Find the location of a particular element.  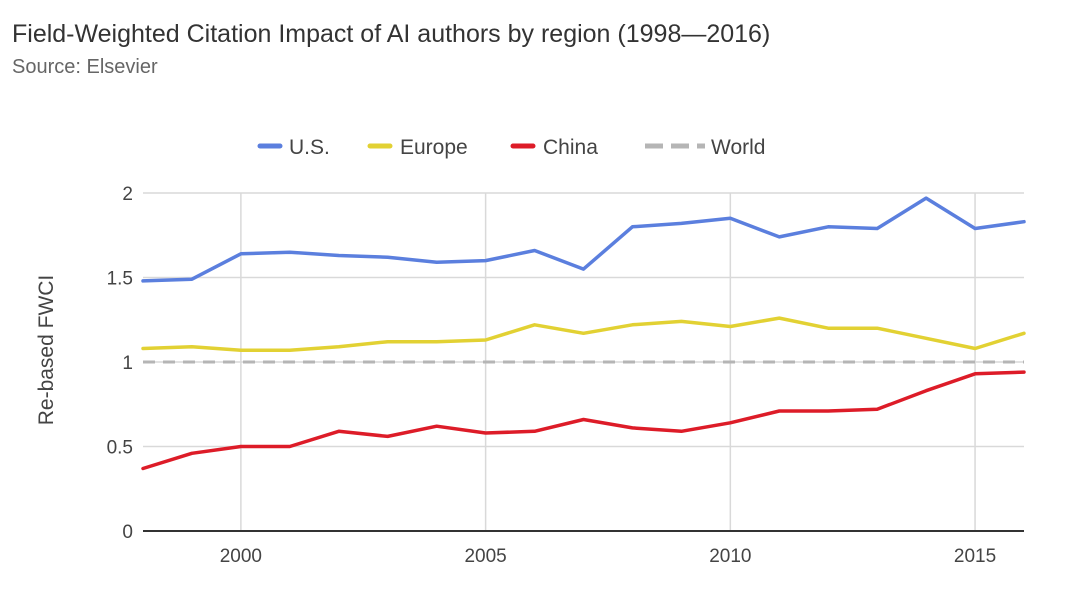

y-tick-label: 1 is located at coordinates (127, 363).